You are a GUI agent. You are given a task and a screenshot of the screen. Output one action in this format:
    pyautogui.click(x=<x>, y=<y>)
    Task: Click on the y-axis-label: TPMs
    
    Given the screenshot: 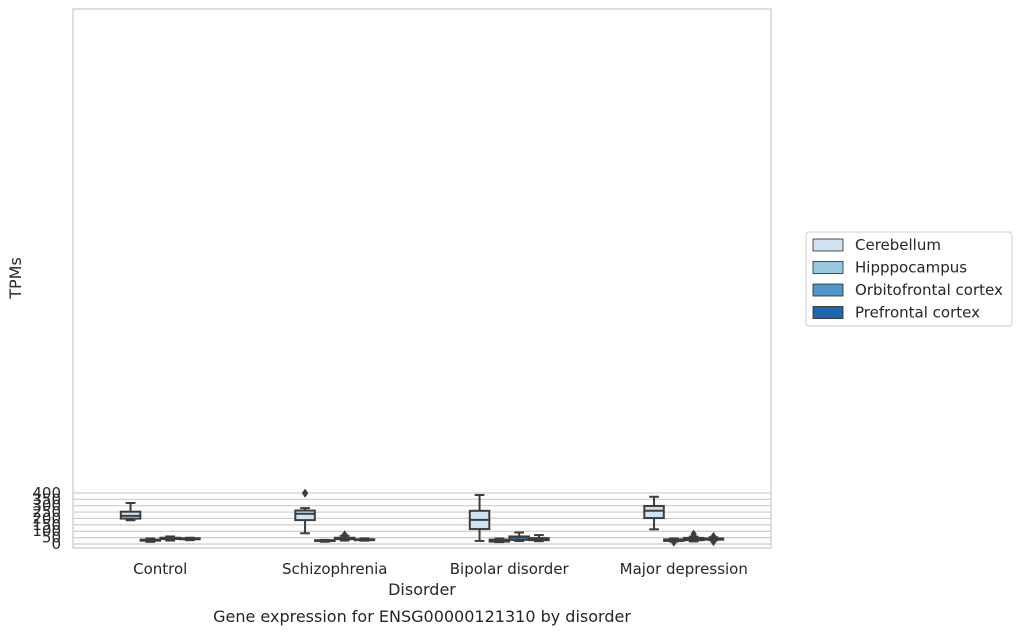 What is the action you would take?
    pyautogui.click(x=15, y=278)
    